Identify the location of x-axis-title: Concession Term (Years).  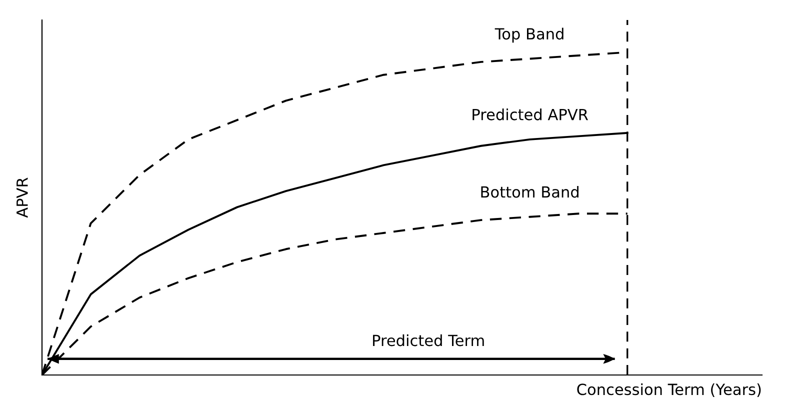
(669, 390).